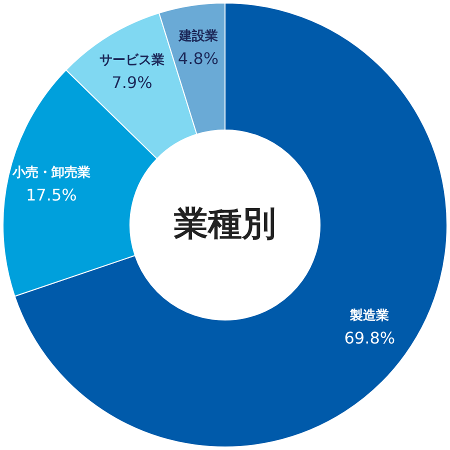 This screenshot has height=450, width=450. I want to click on data-label: 4.8%, so click(198, 58).